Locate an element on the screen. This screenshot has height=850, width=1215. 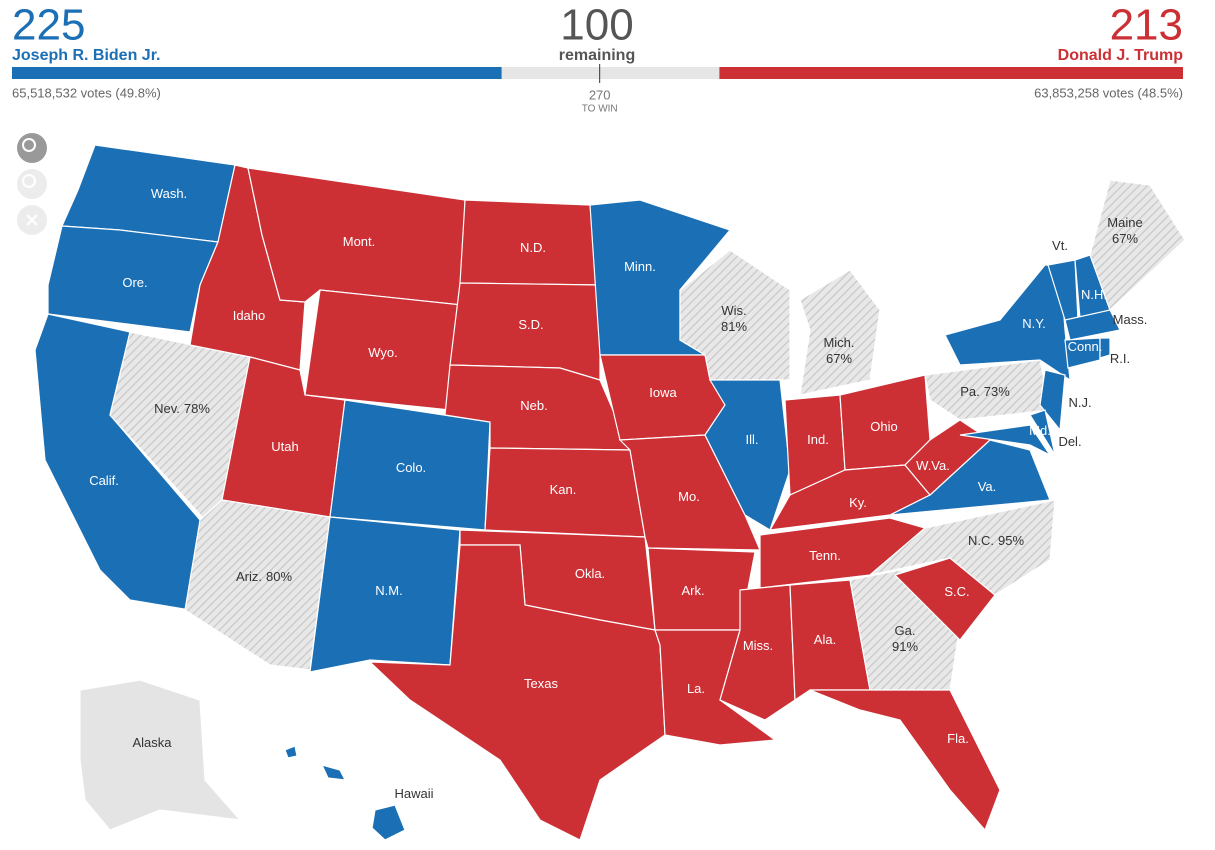
state-name: Tenn. is located at coordinates (825, 555).